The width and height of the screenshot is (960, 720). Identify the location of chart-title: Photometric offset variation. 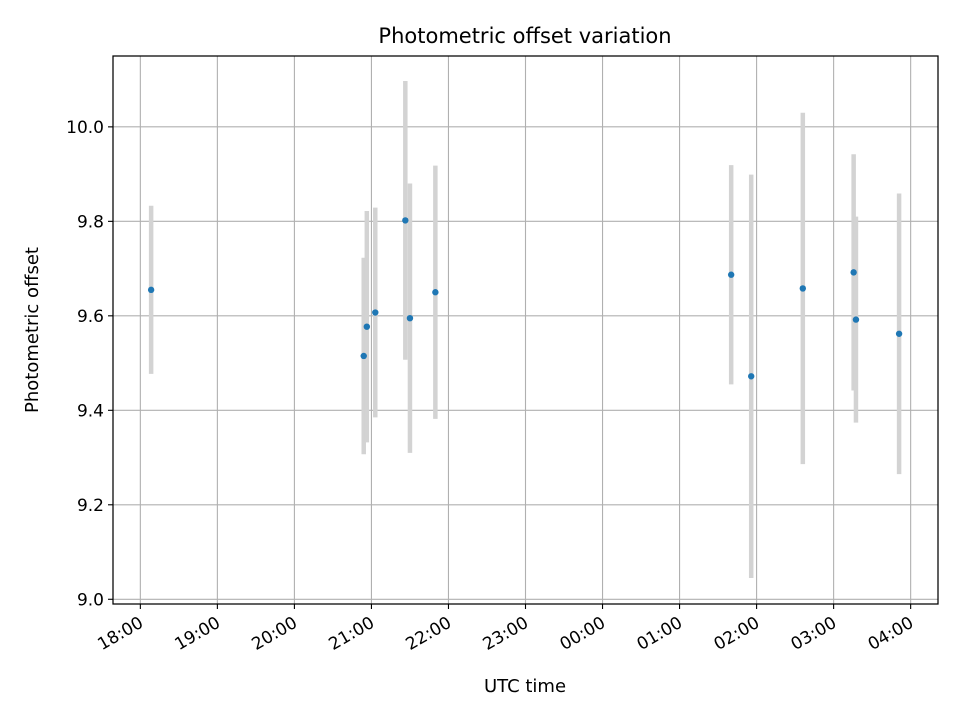
(524, 36).